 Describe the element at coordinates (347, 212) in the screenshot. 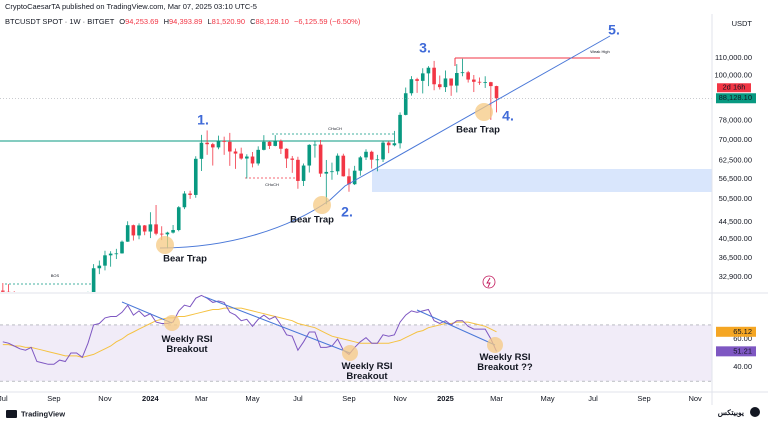

I see `annotation: 2.` at that location.